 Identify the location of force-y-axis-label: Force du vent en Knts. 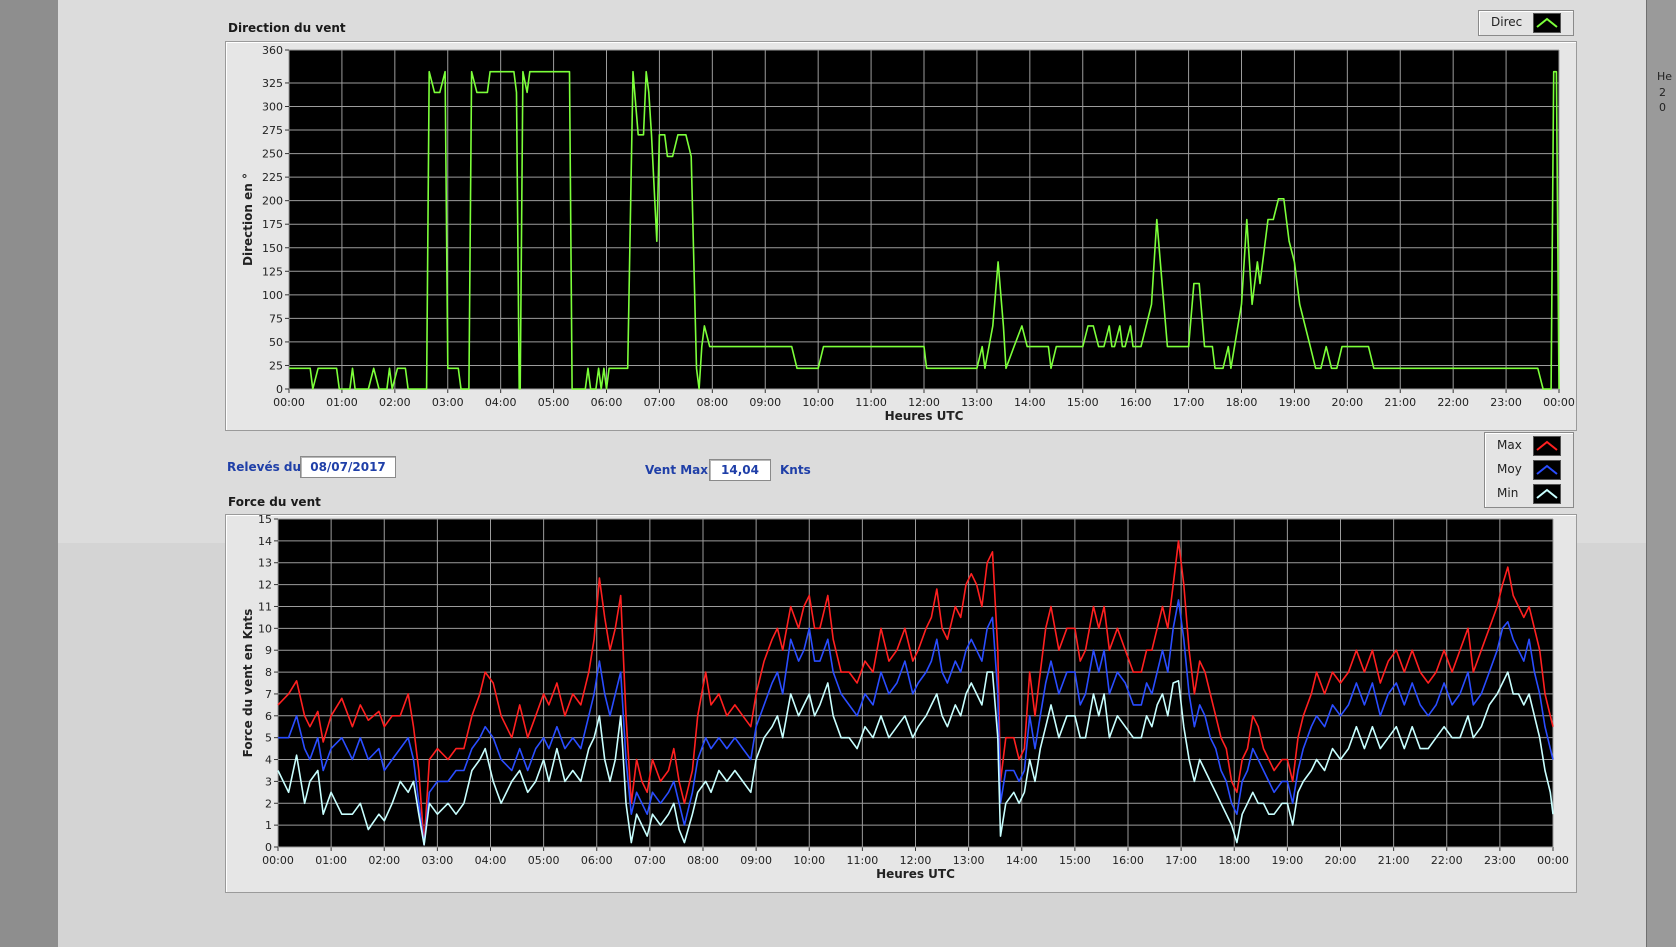
(248, 683).